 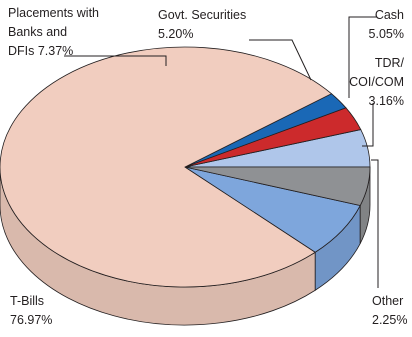 What do you see at coordinates (390, 320) in the screenshot?
I see `label-other-line2: 2.25%` at bounding box center [390, 320].